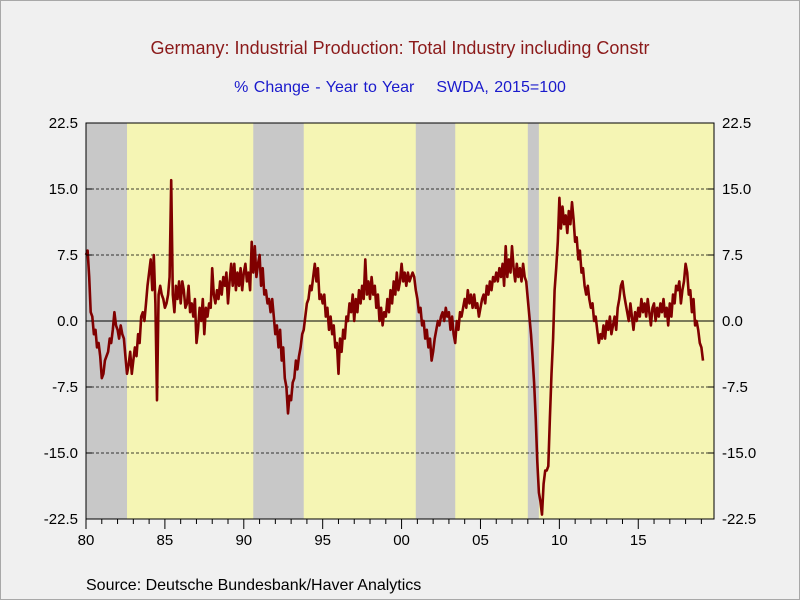 The width and height of the screenshot is (800, 600). What do you see at coordinates (739, 519) in the screenshot?
I see `y-tick-label-right: -22.5` at bounding box center [739, 519].